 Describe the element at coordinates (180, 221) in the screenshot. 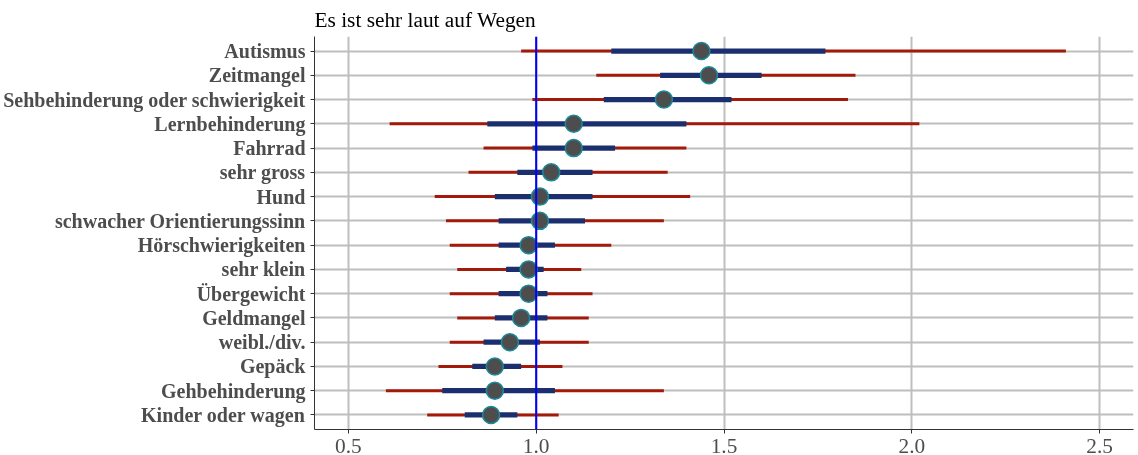

I see `y-tick-label: schwacher Orientierungssinn` at that location.